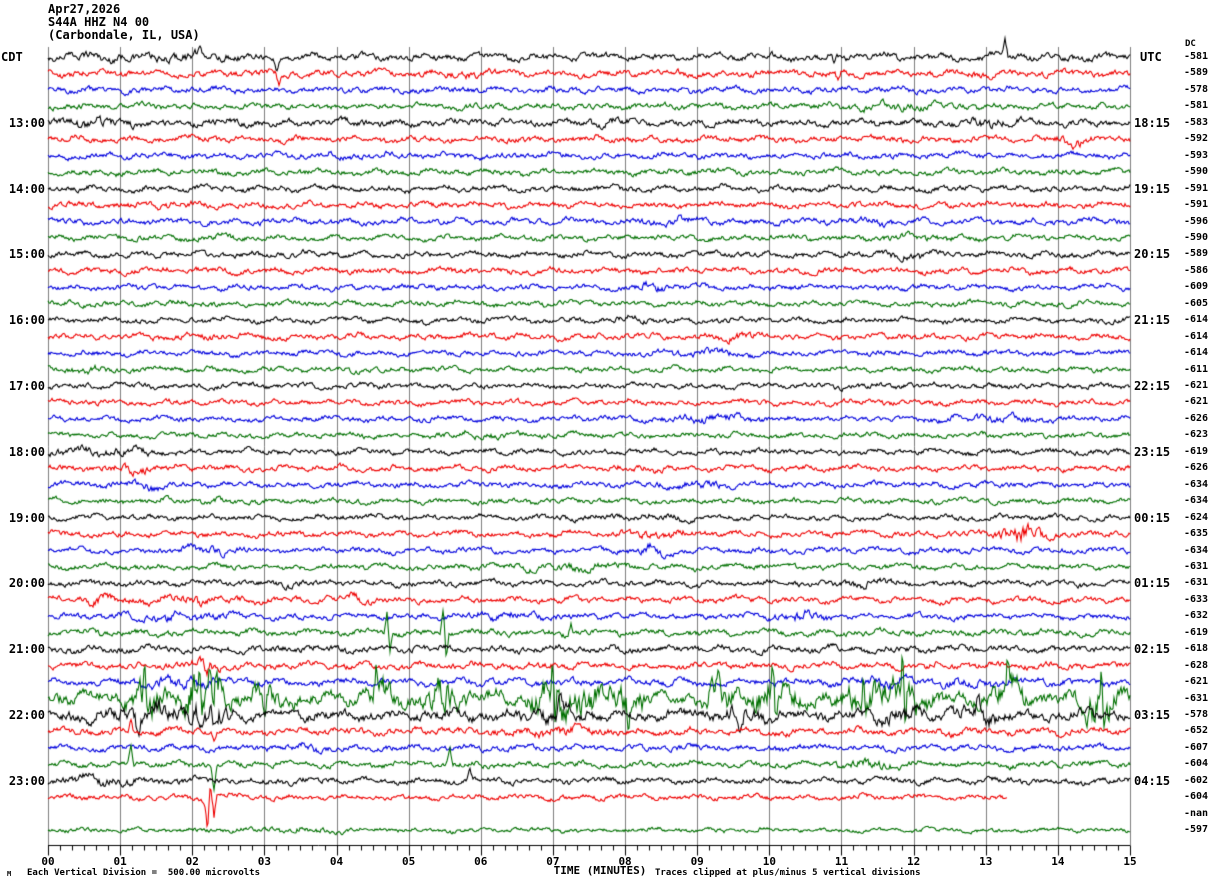 Image resolution: width=1210 pixels, height=886 pixels. What do you see at coordinates (1196, 731) in the screenshot?
I see `dc-offset-value: -652` at bounding box center [1196, 731].